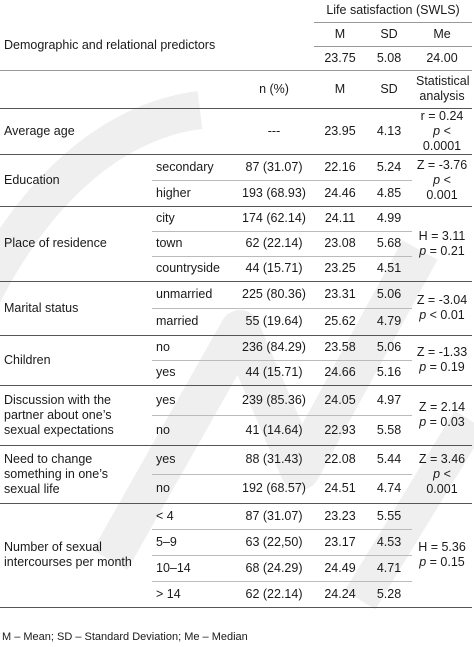 This screenshot has height=647, width=474. Describe the element at coordinates (236, 567) in the screenshot. I see `table-row: 10–14 68 (24.29) 24.49 4.71` at that location.